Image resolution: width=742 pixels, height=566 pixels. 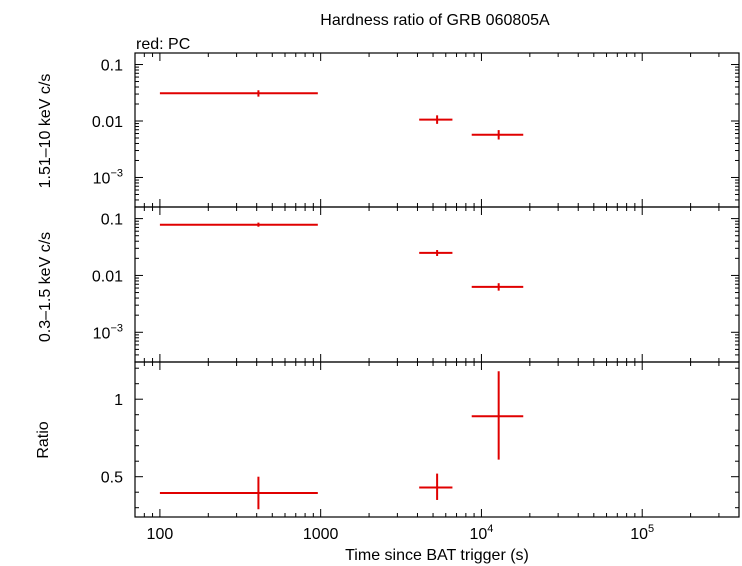 What do you see at coordinates (437, 555) in the screenshot?
I see `x-axis-label: Time since BAT trigger (s)` at bounding box center [437, 555].